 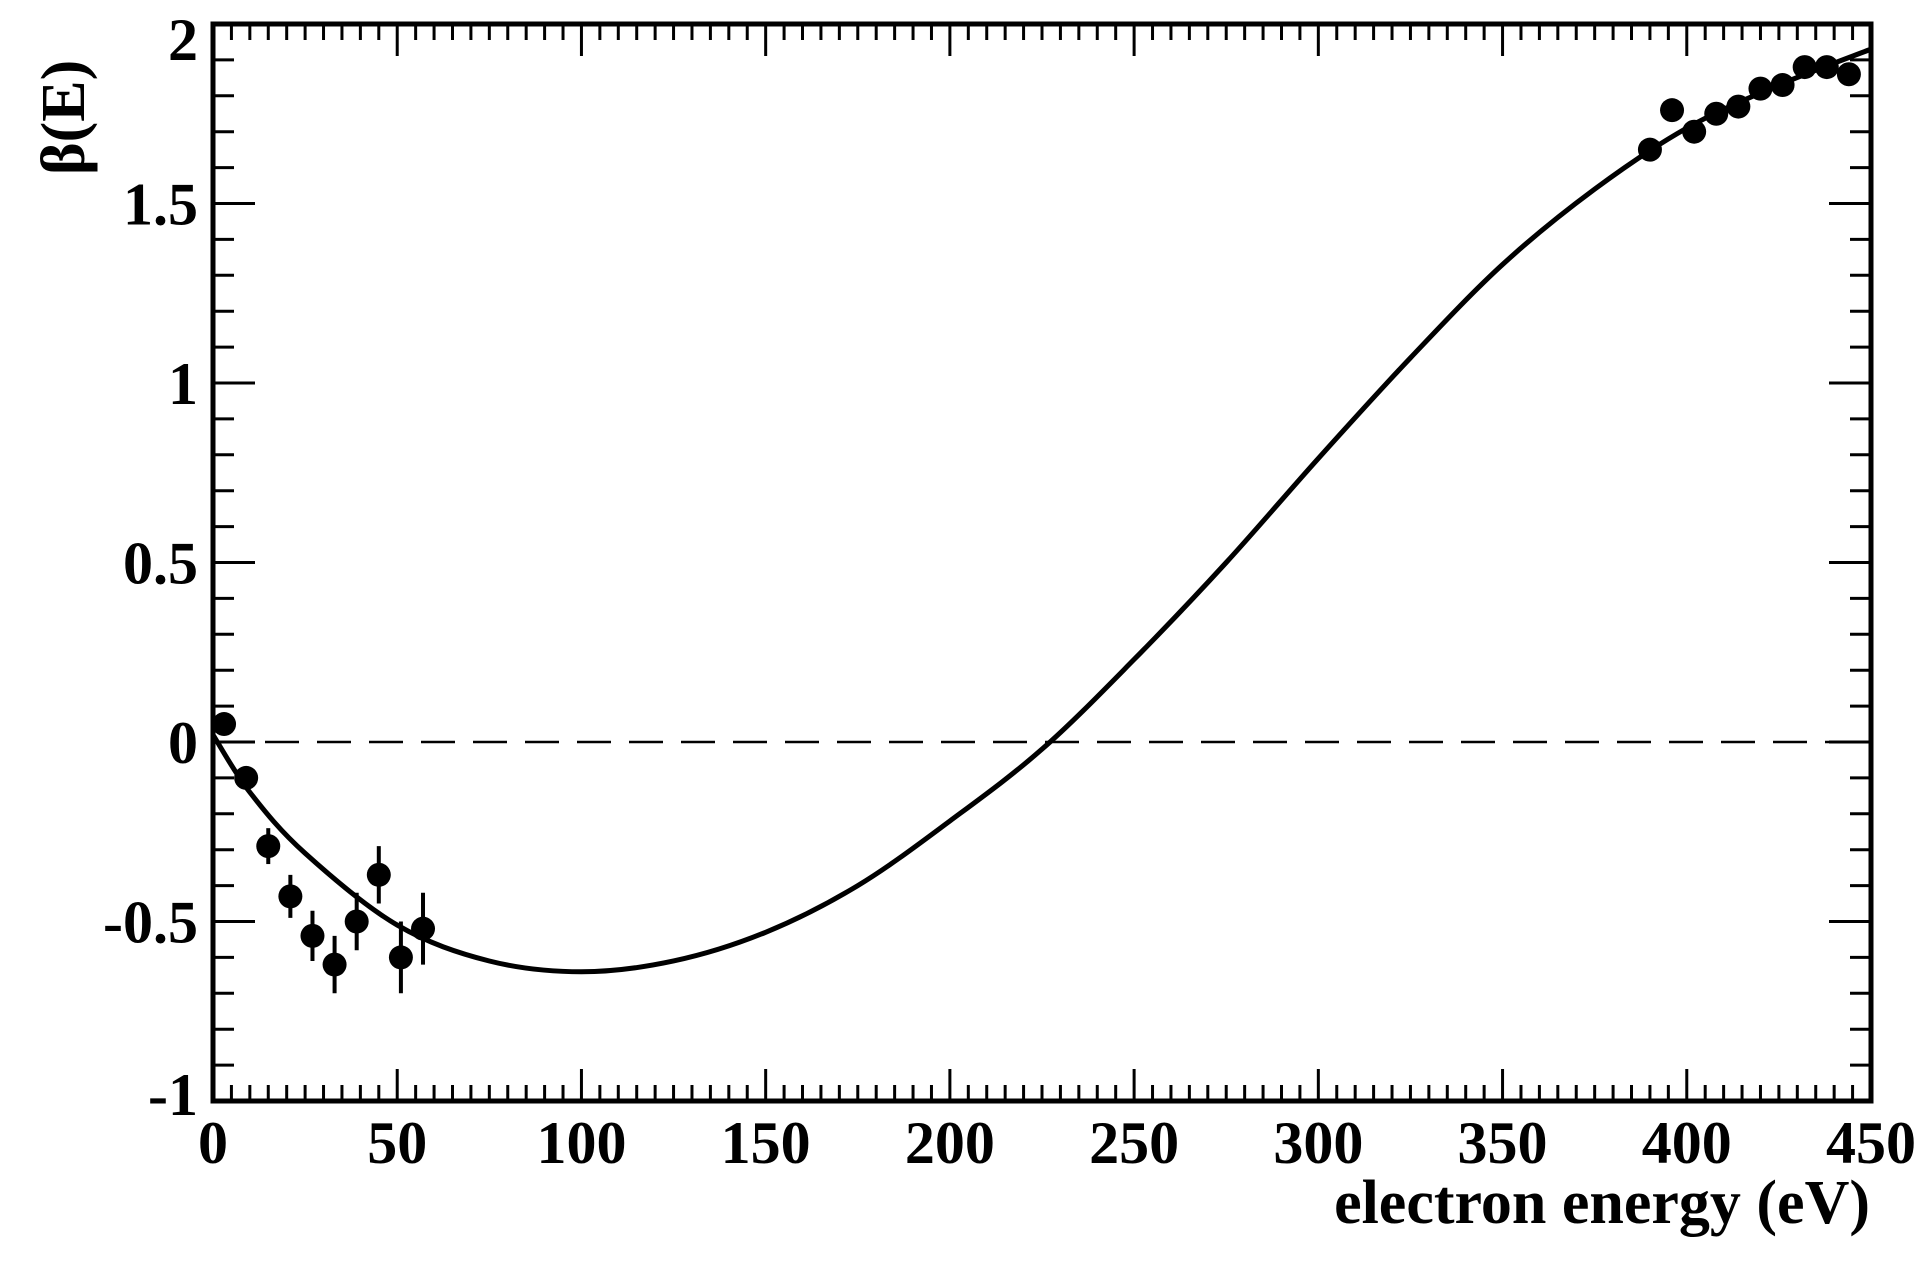 What do you see at coordinates (150, 923) in the screenshot?
I see `y-tick-label: -0.5` at bounding box center [150, 923].